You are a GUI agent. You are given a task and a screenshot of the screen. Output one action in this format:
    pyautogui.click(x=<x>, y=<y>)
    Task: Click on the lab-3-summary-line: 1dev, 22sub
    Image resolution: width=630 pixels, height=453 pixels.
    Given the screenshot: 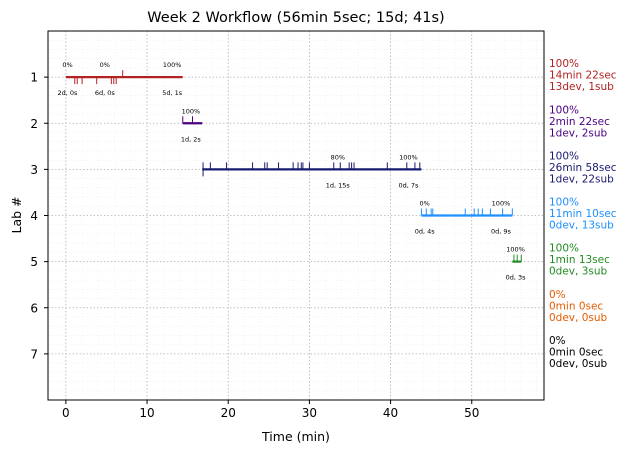 What is the action you would take?
    pyautogui.click(x=581, y=179)
    